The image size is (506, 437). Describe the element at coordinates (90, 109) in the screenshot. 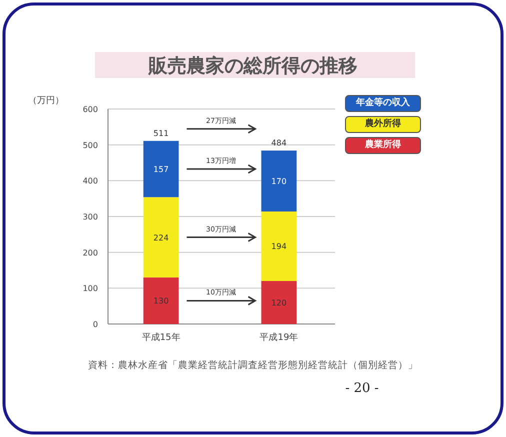

I see `y-tick-label: 600` at that location.